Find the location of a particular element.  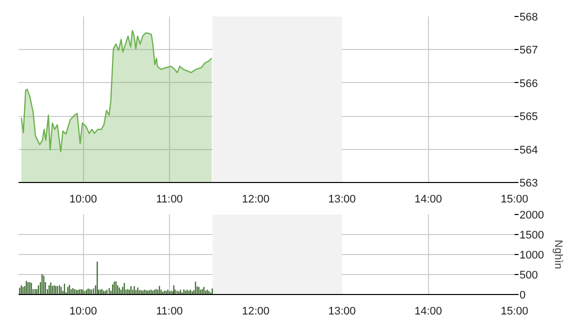

y-tick-label: 1000 is located at coordinates (532, 256).